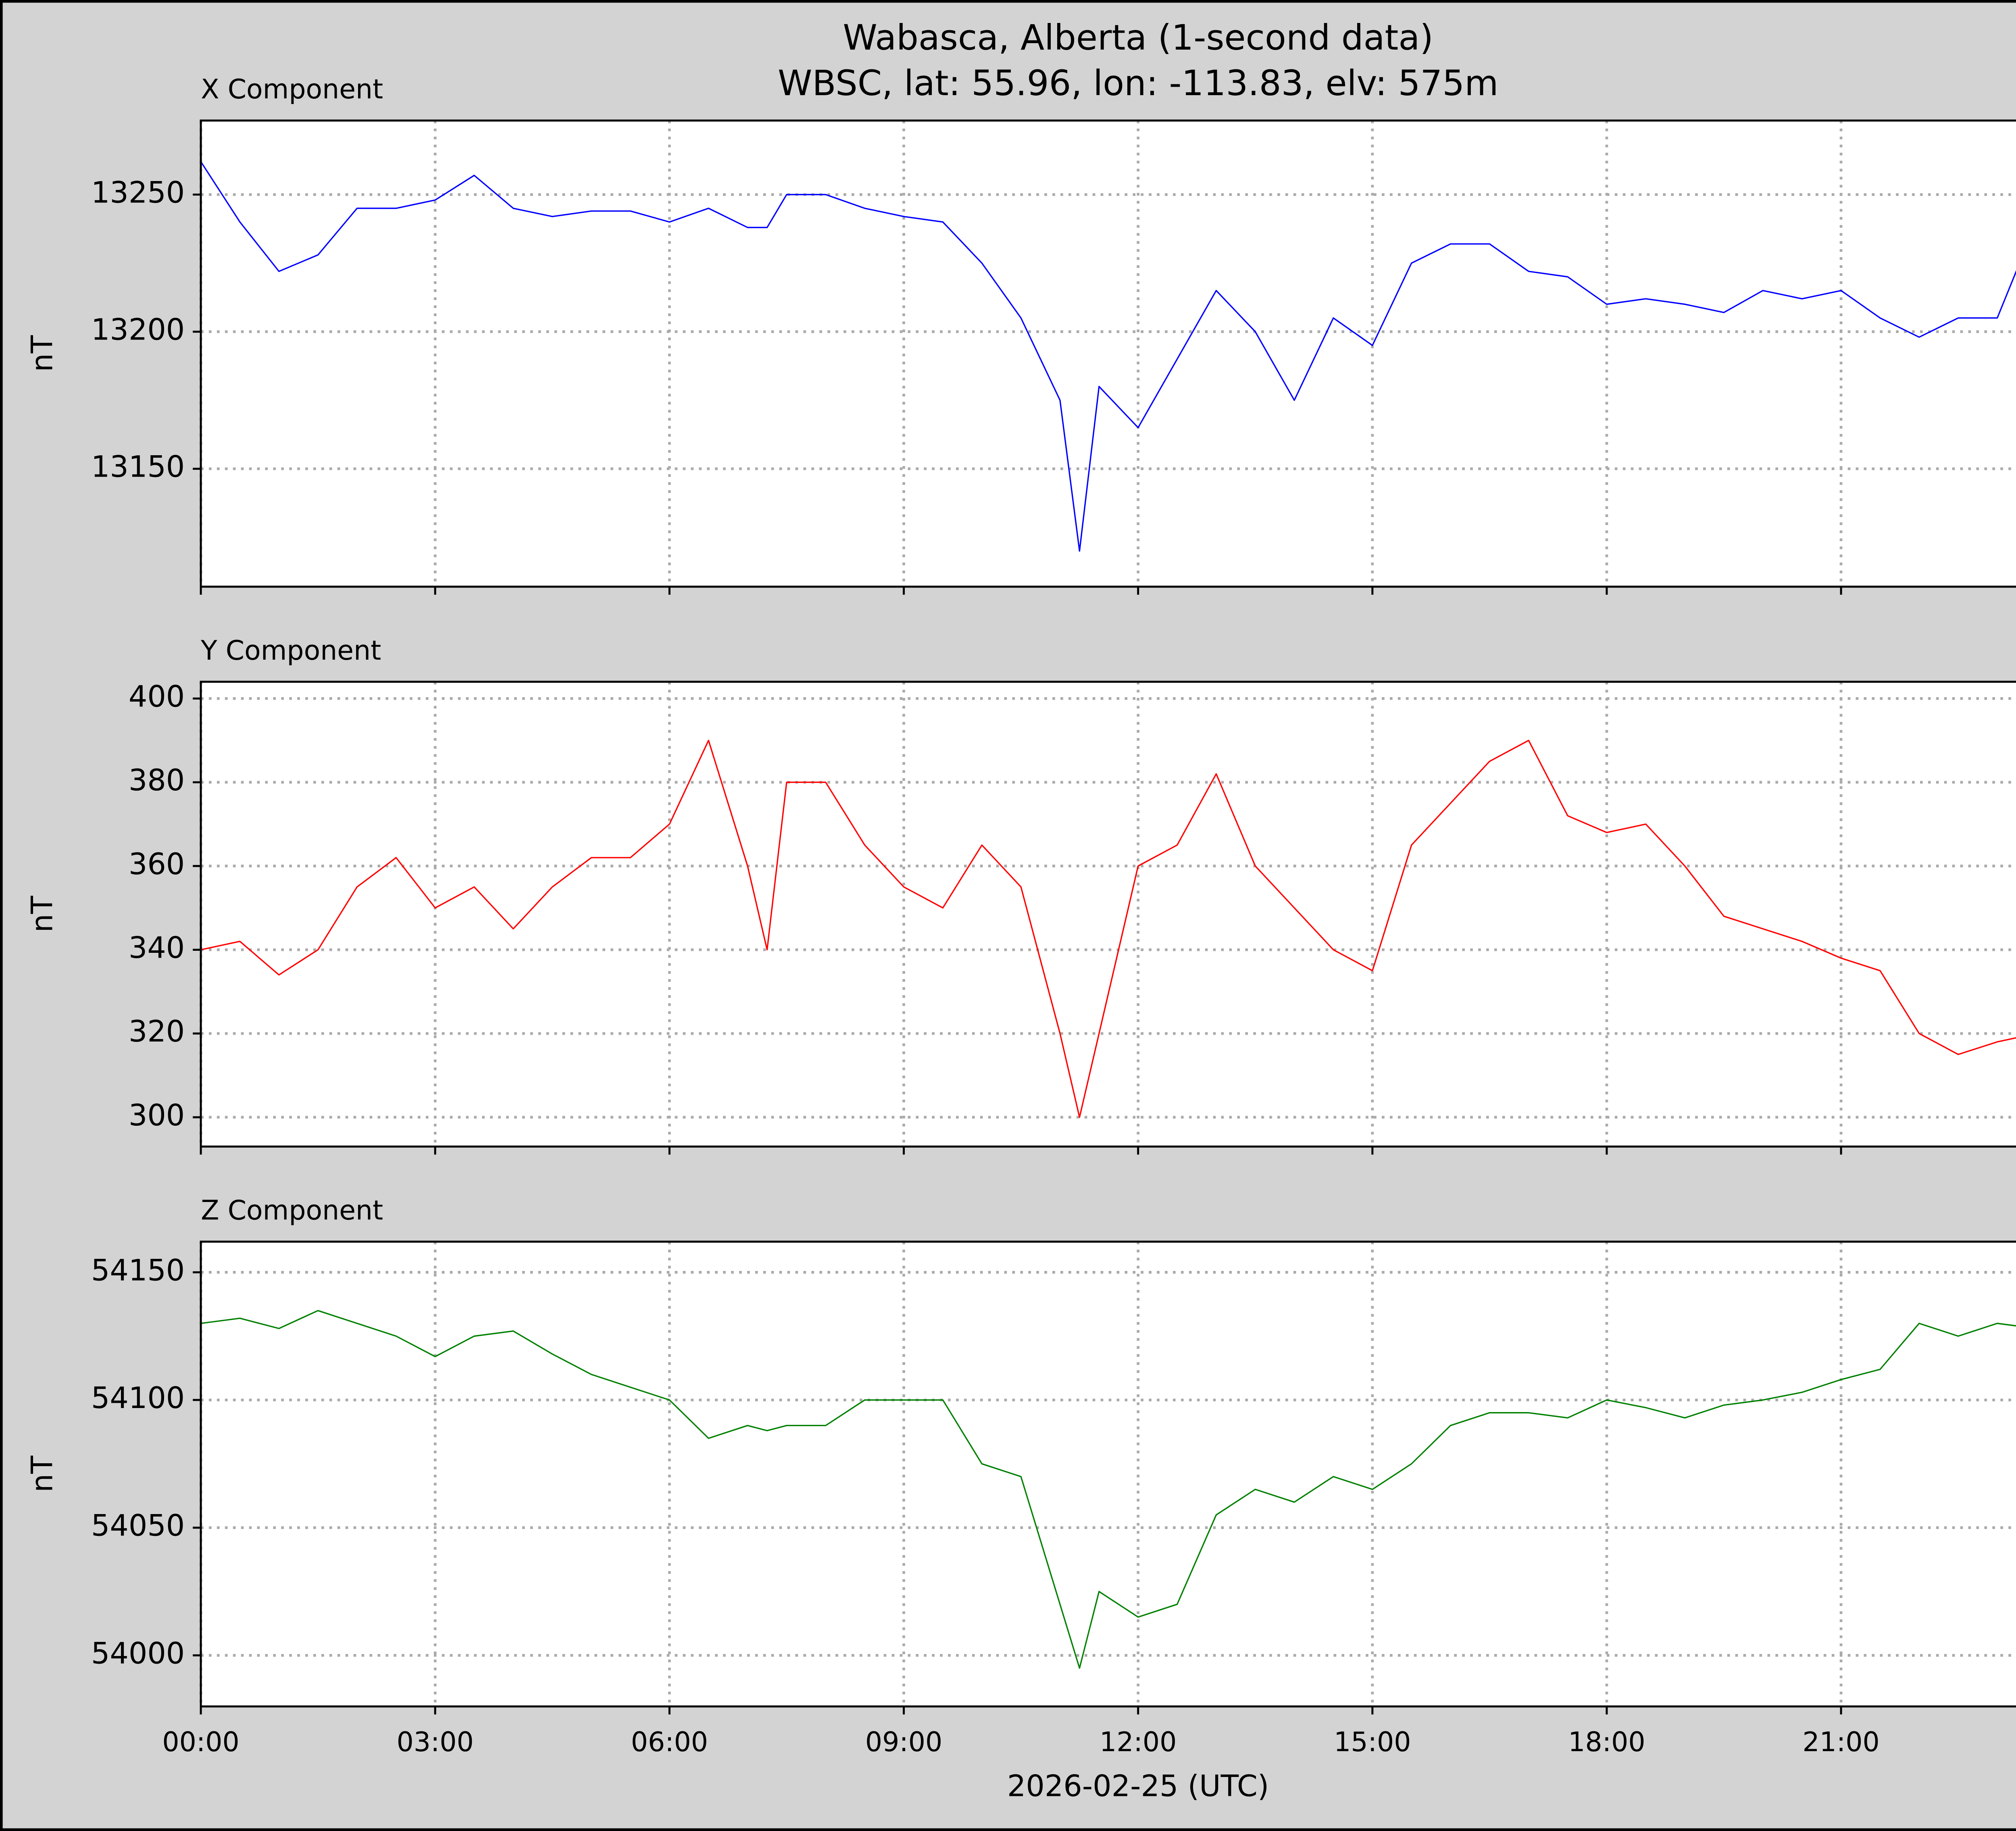 The image size is (2016, 1831). I want to click on y-tick-label: 13150, so click(138, 467).